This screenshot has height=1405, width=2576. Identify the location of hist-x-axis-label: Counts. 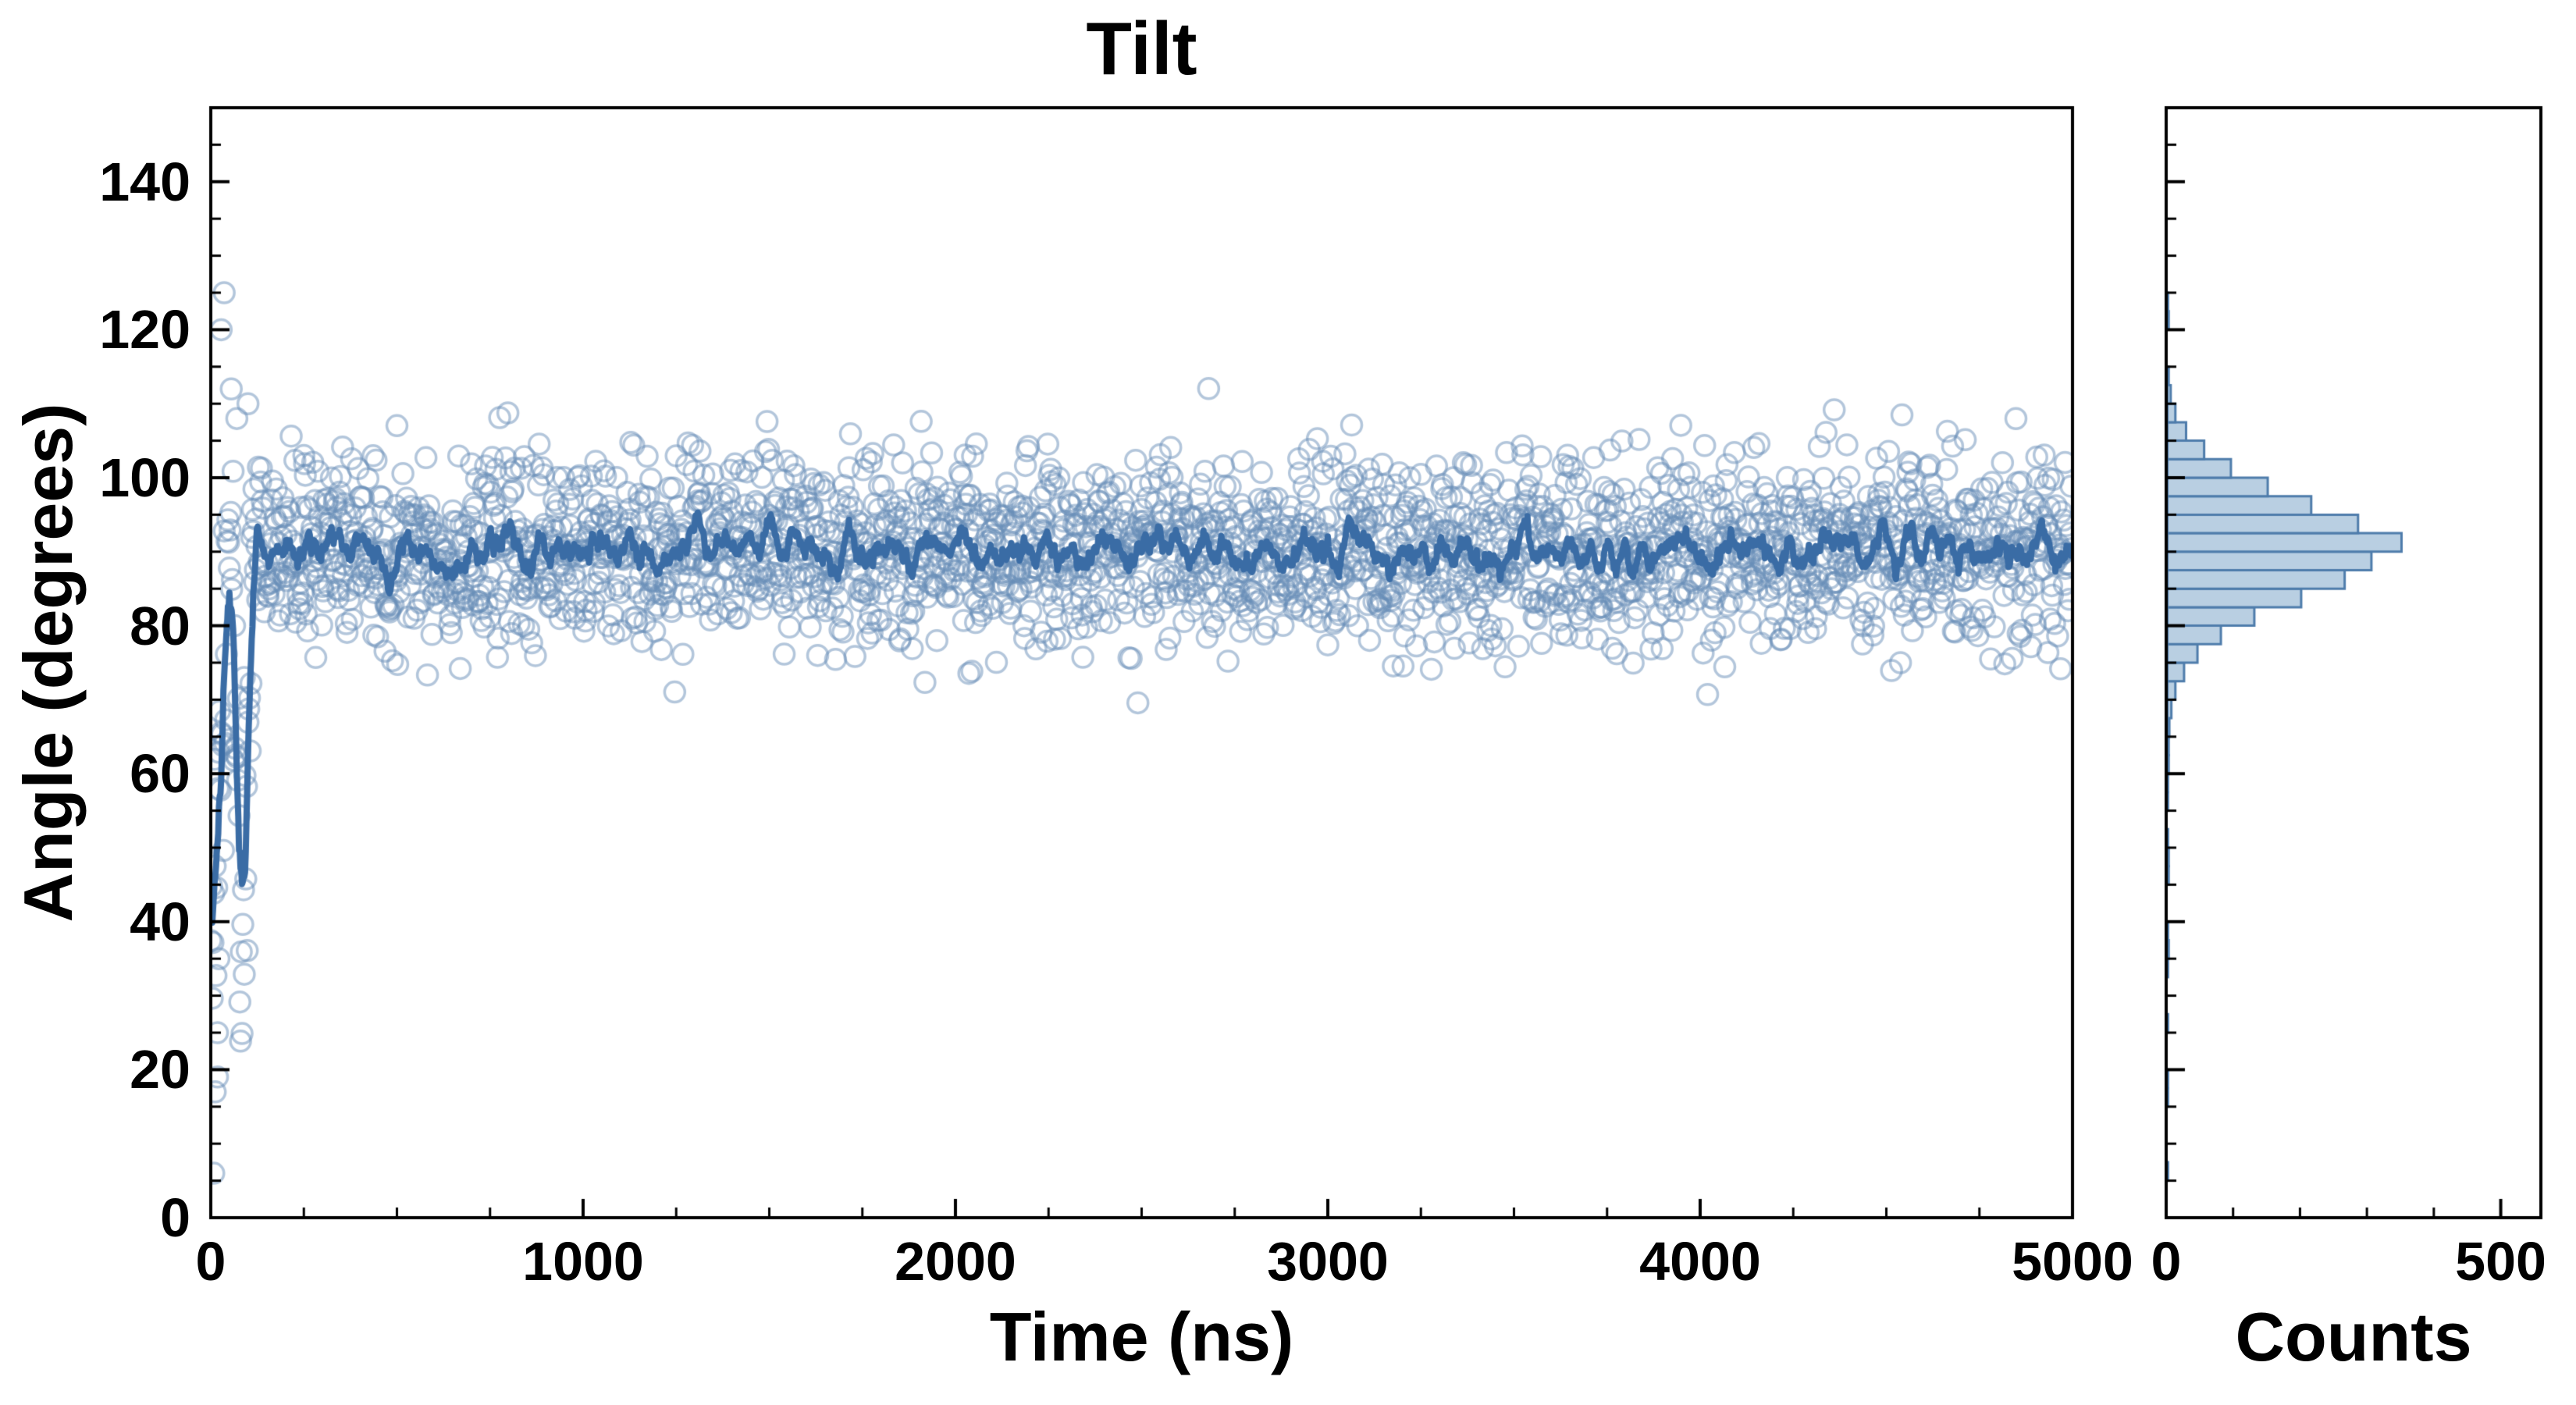
(2353, 1337).